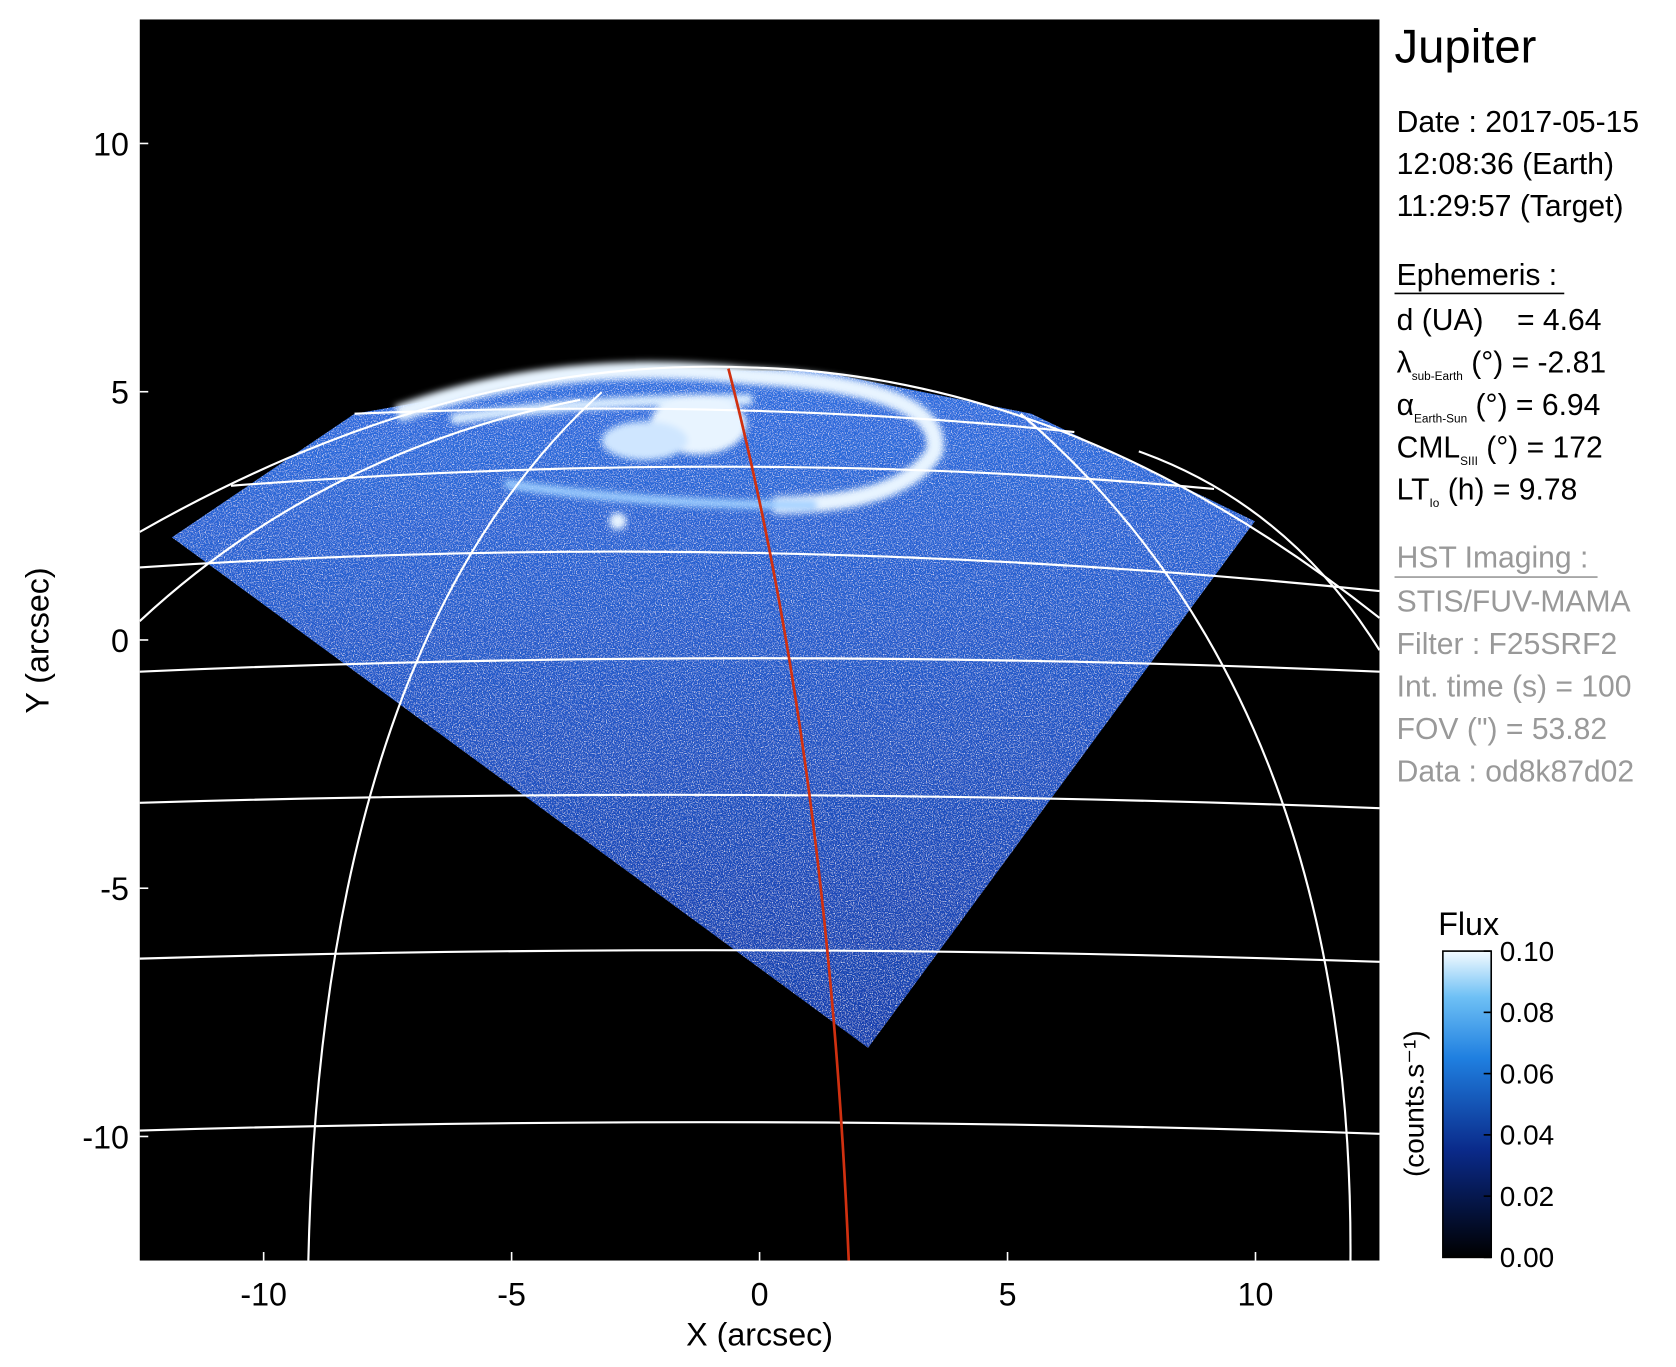 The height and width of the screenshot is (1367, 1676). I want to click on ephemeris-title: Ephemeris :, so click(1477, 275).